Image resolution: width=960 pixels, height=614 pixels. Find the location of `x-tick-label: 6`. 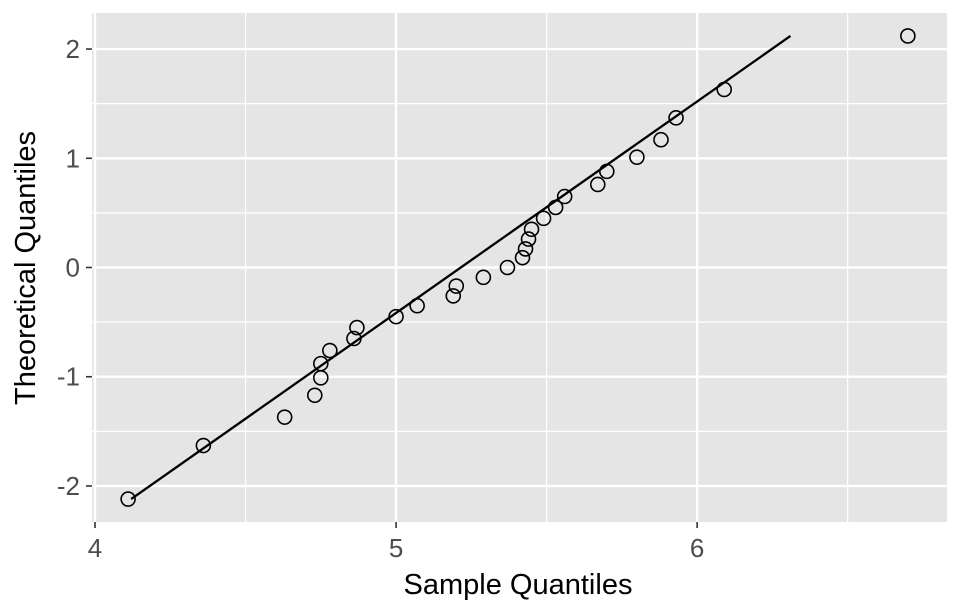

x-tick-label: 6 is located at coordinates (697, 548).